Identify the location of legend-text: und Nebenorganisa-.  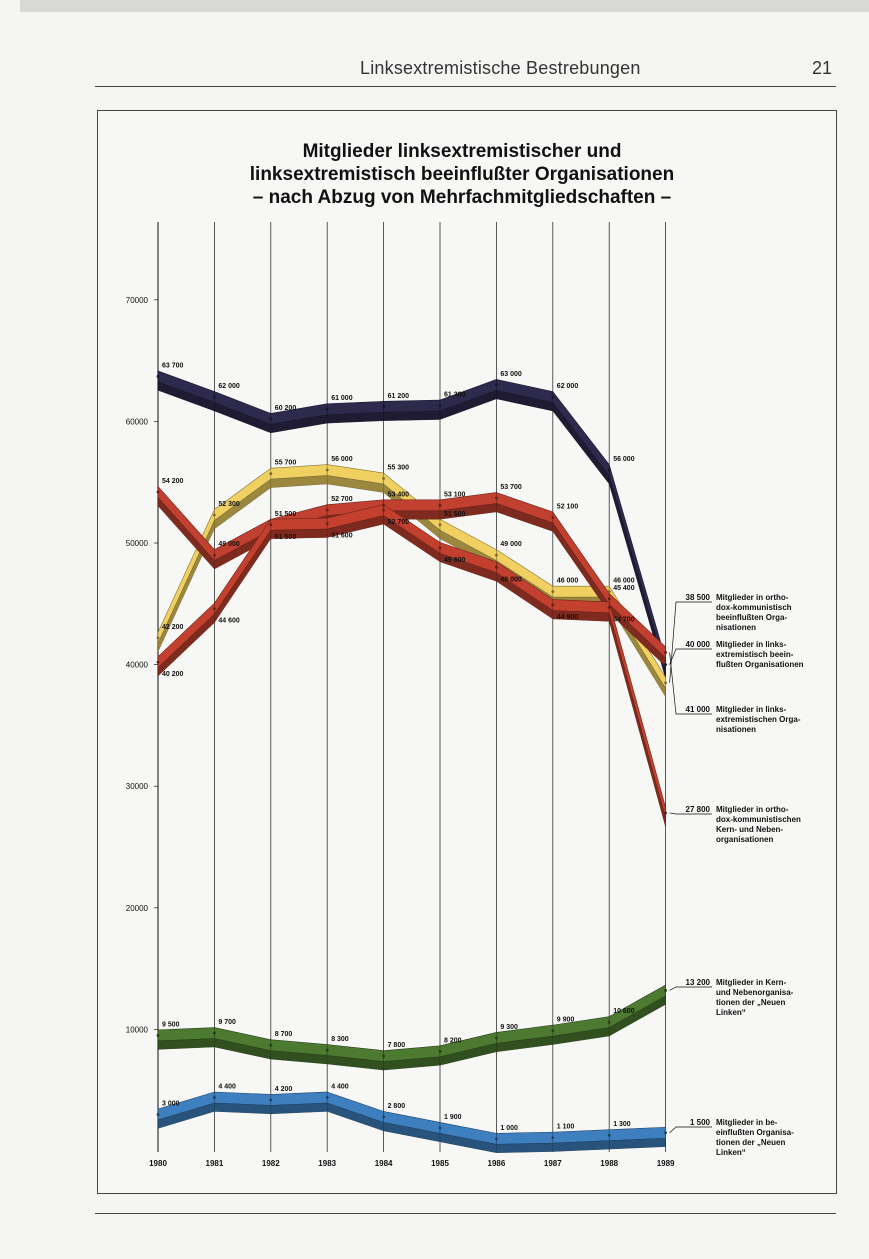
(755, 992).